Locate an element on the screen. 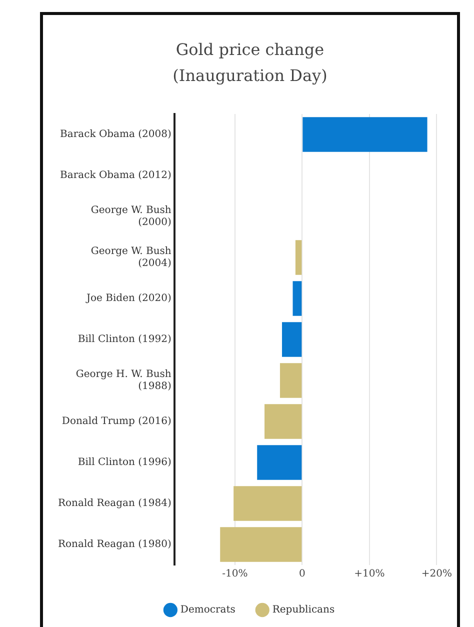 This screenshot has width=474, height=627. legend-label: Democrats is located at coordinates (208, 610).